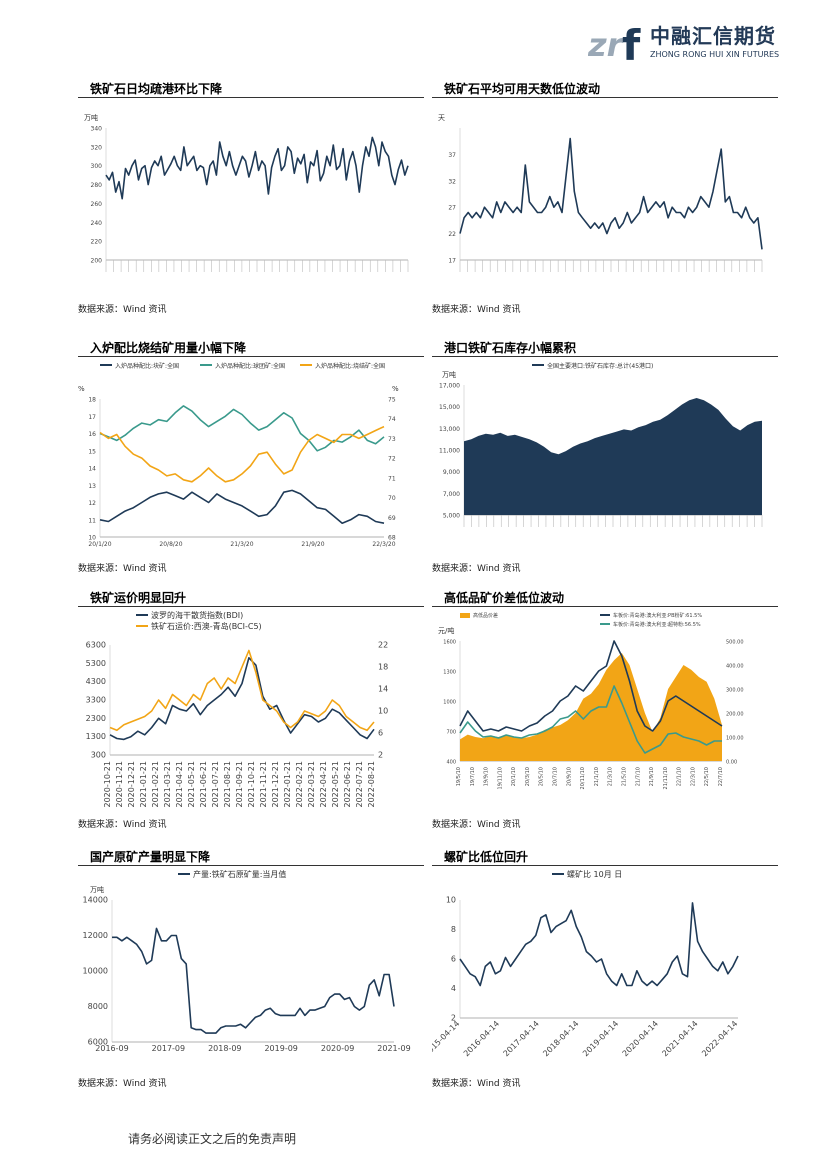 Image resolution: width=826 pixels, height=1169 pixels. I want to click on x-tick-label: 2018-04-14, so click(560, 1038).